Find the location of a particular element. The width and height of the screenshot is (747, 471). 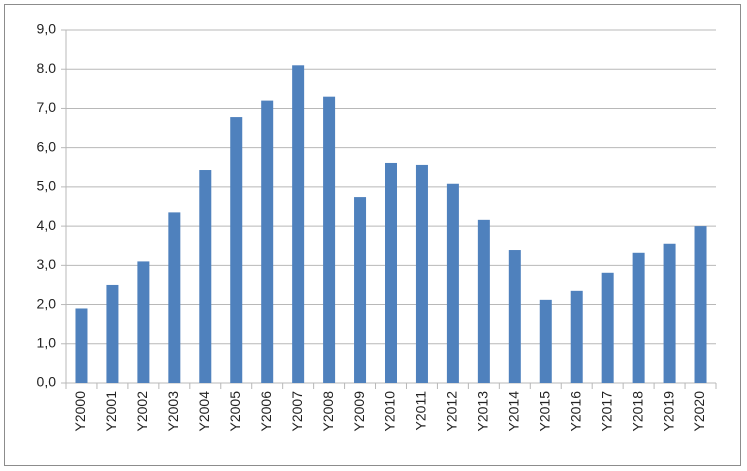

y-tick-label: 6,0 is located at coordinates (47, 146).